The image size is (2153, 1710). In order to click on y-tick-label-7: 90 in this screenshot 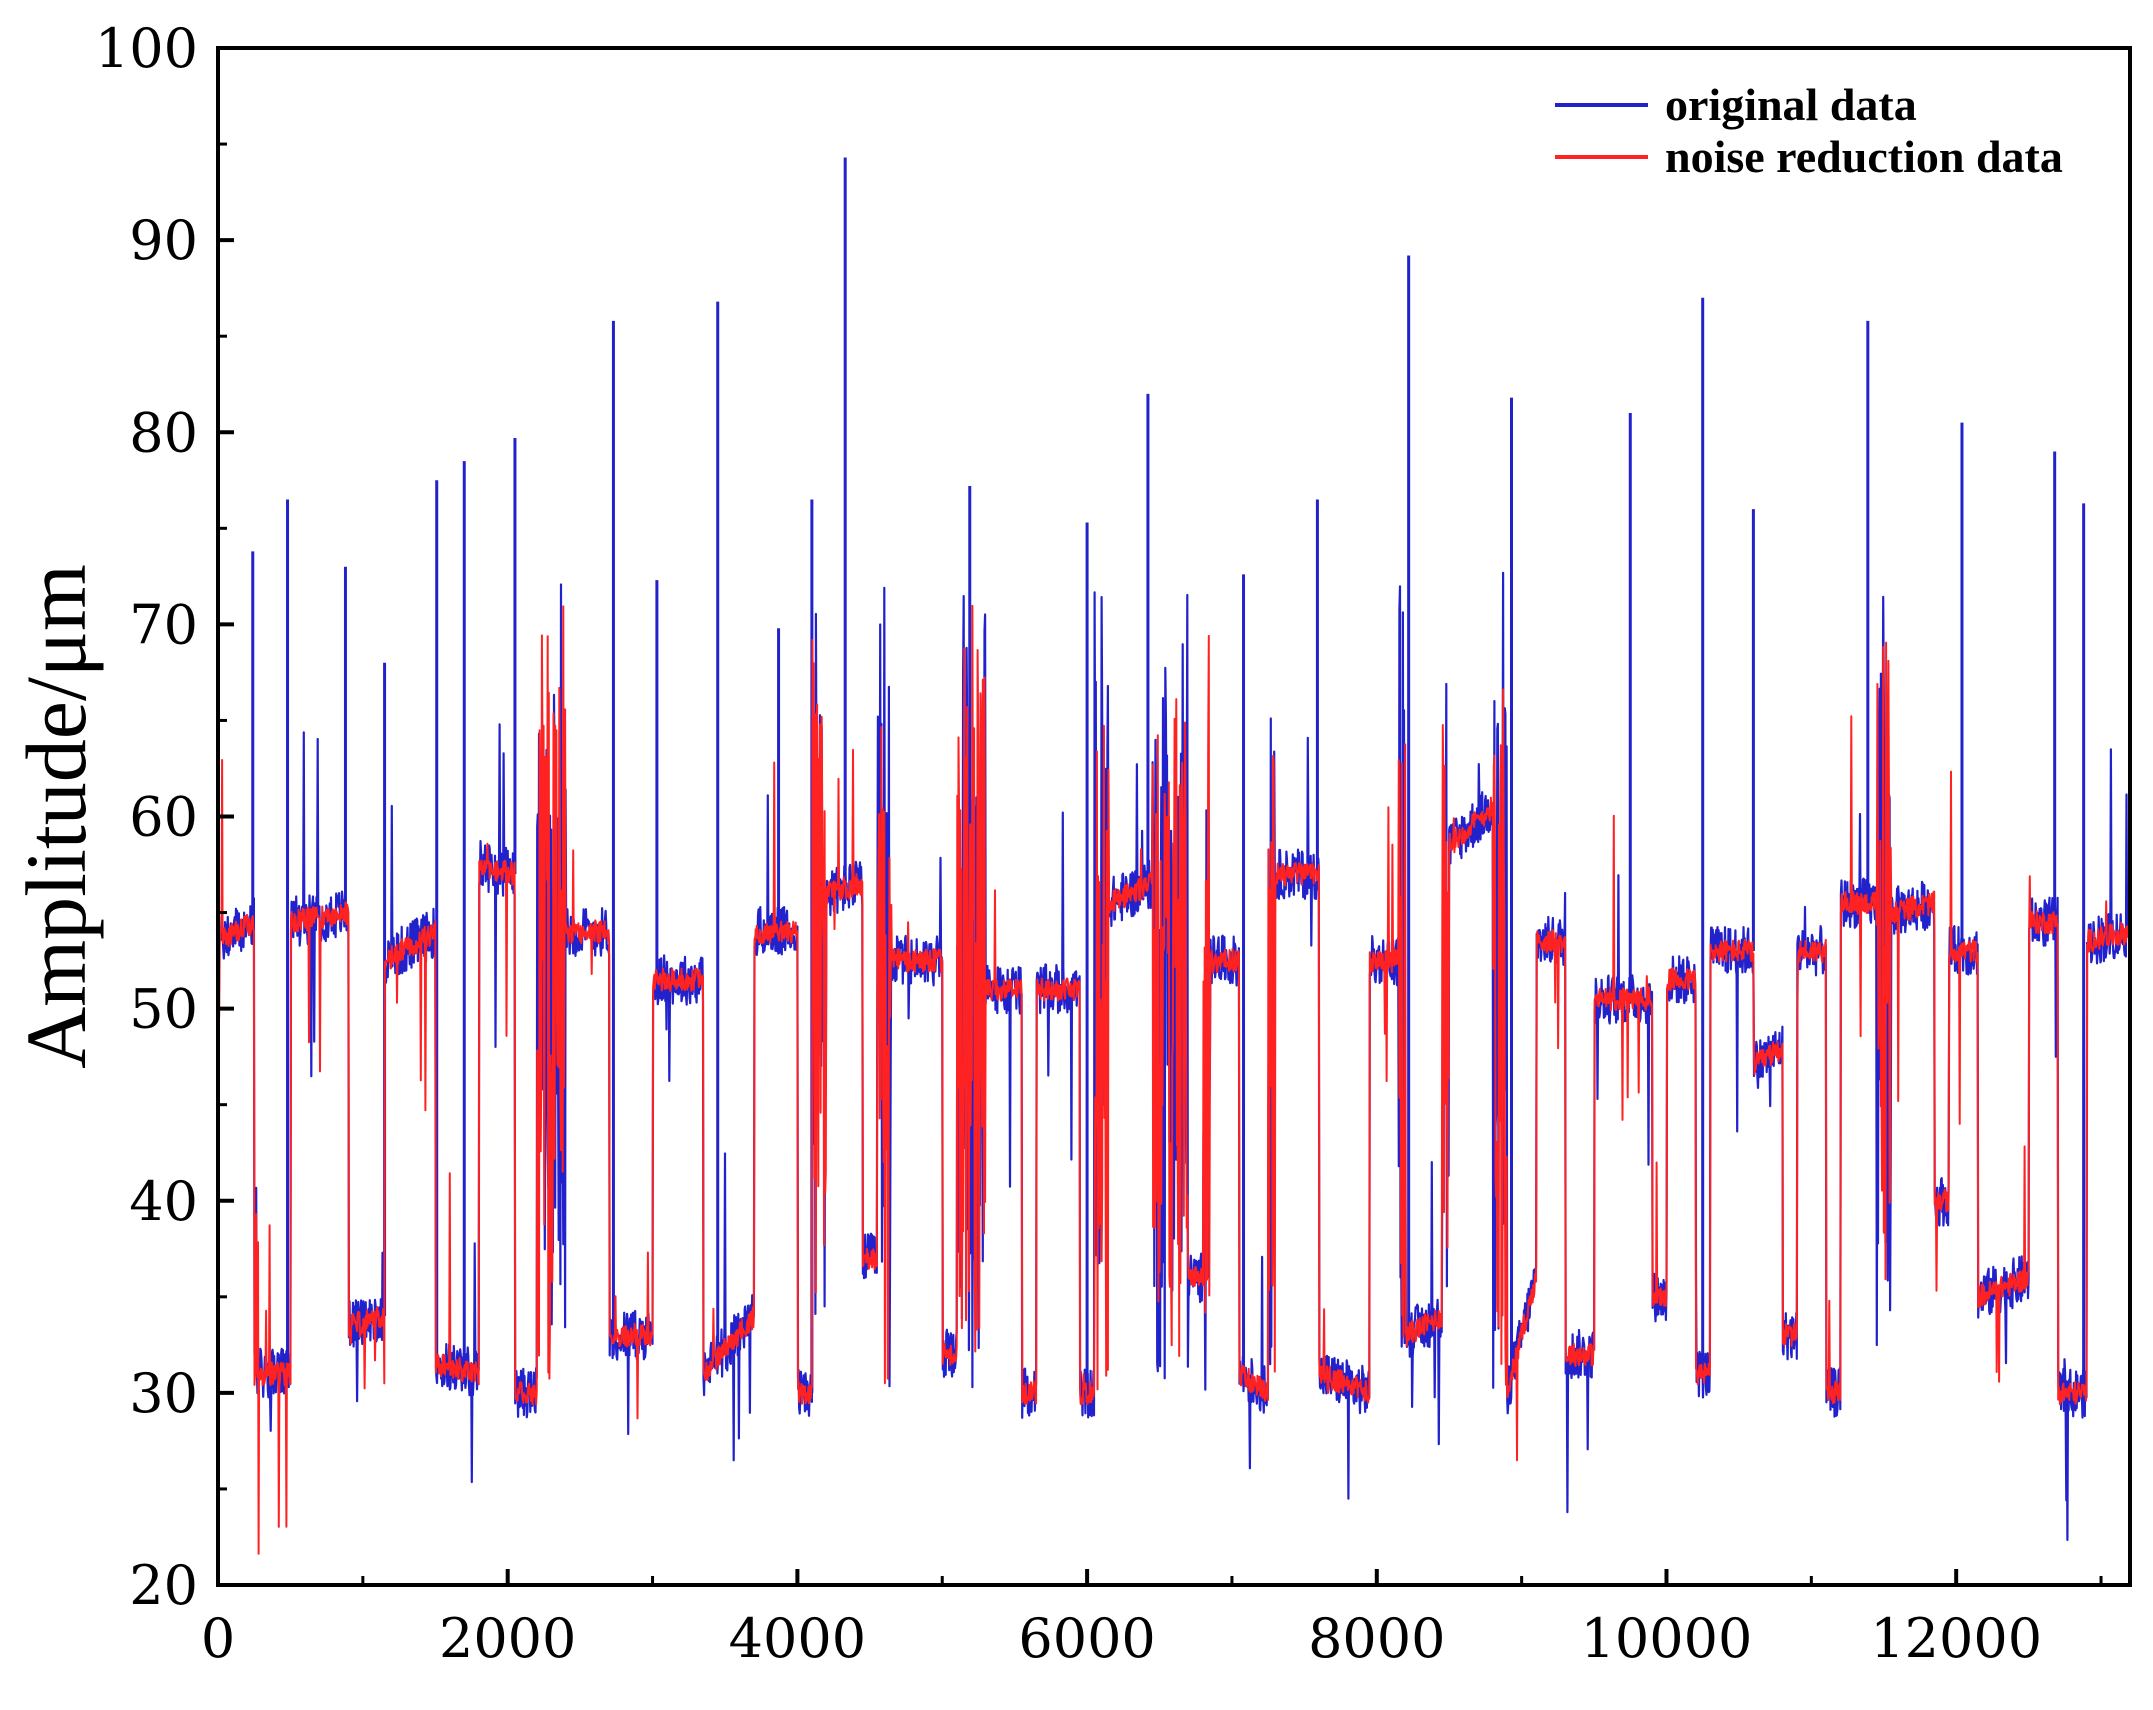, I will do `click(163, 240)`.